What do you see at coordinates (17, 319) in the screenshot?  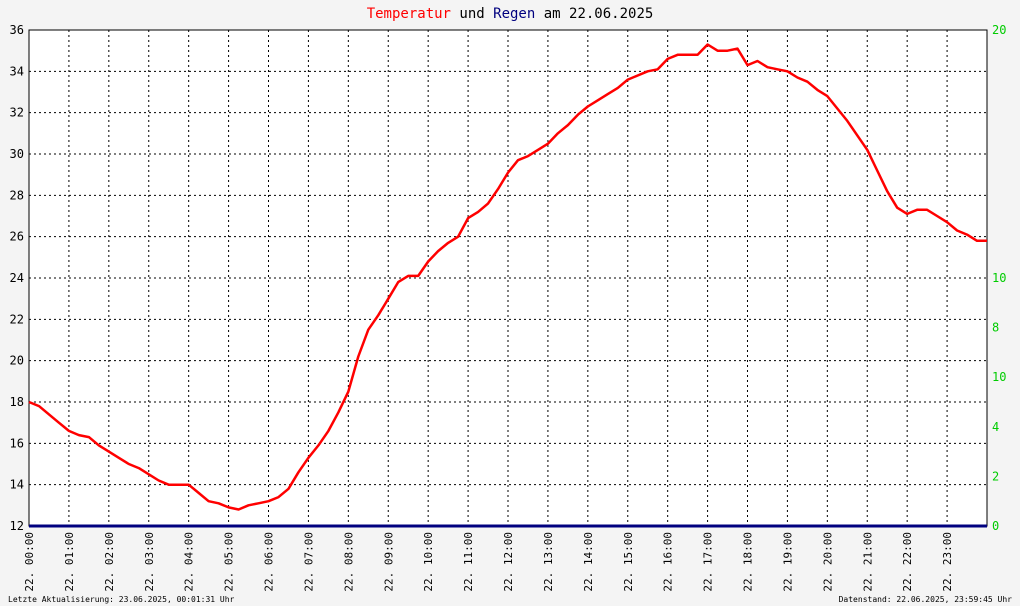 I see `left-tick-label: 22` at bounding box center [17, 319].